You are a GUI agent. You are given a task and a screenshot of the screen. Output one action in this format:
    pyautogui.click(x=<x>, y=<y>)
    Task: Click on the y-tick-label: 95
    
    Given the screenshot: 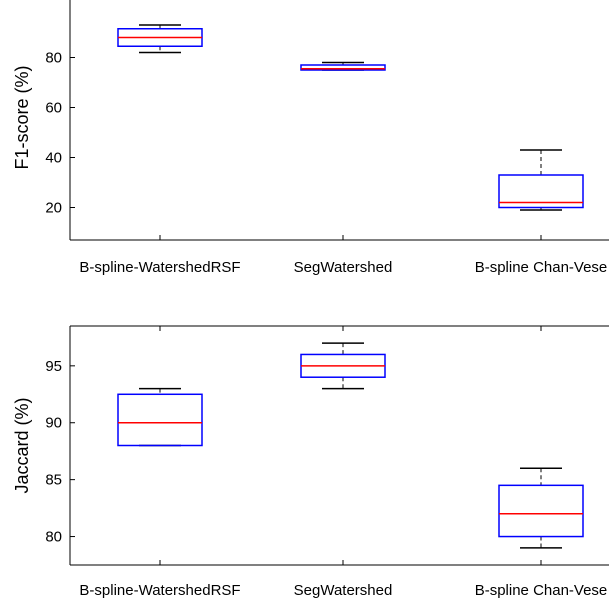 What is the action you would take?
    pyautogui.click(x=53, y=366)
    